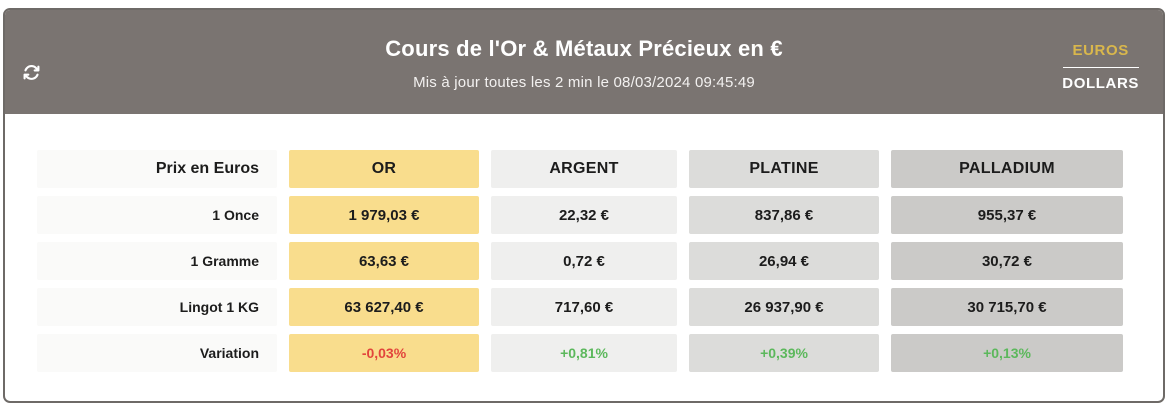 This screenshot has width=1171, height=406. What do you see at coordinates (384, 353) in the screenshot?
I see `variation-or: -0,03%` at bounding box center [384, 353].